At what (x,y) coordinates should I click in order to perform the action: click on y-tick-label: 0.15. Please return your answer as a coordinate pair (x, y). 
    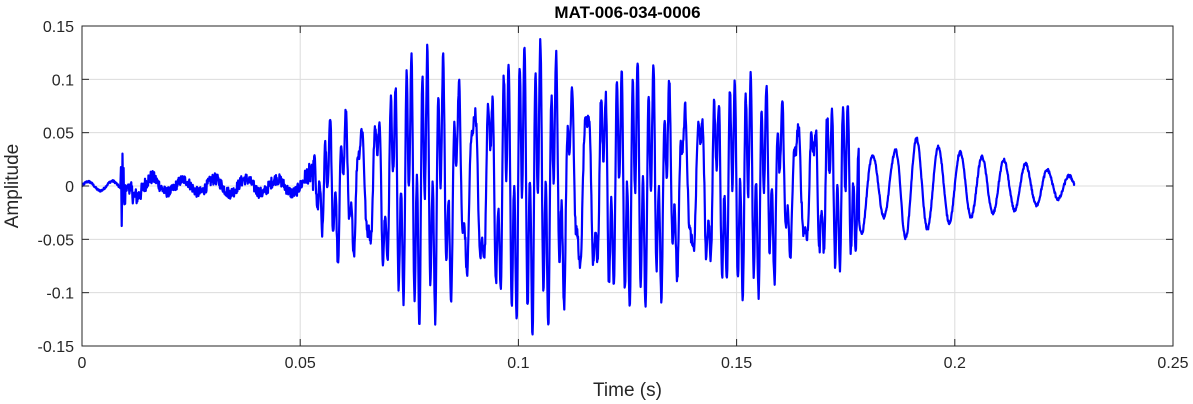
    Looking at the image, I should click on (58, 27).